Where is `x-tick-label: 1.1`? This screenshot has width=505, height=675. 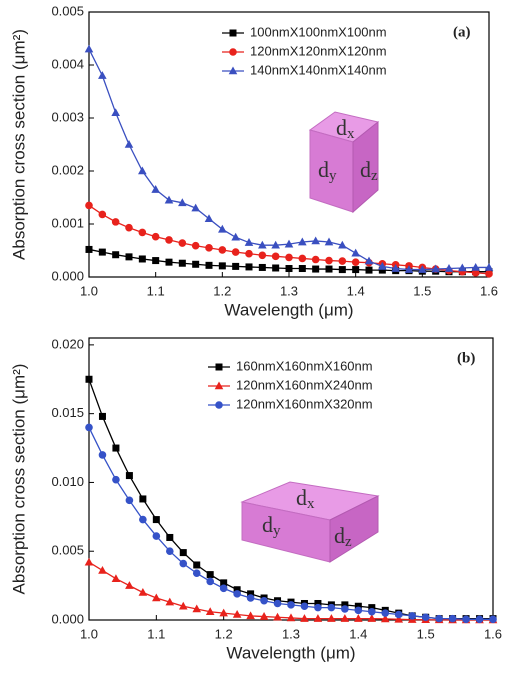
x-tick-label: 1.1 is located at coordinates (156, 633).